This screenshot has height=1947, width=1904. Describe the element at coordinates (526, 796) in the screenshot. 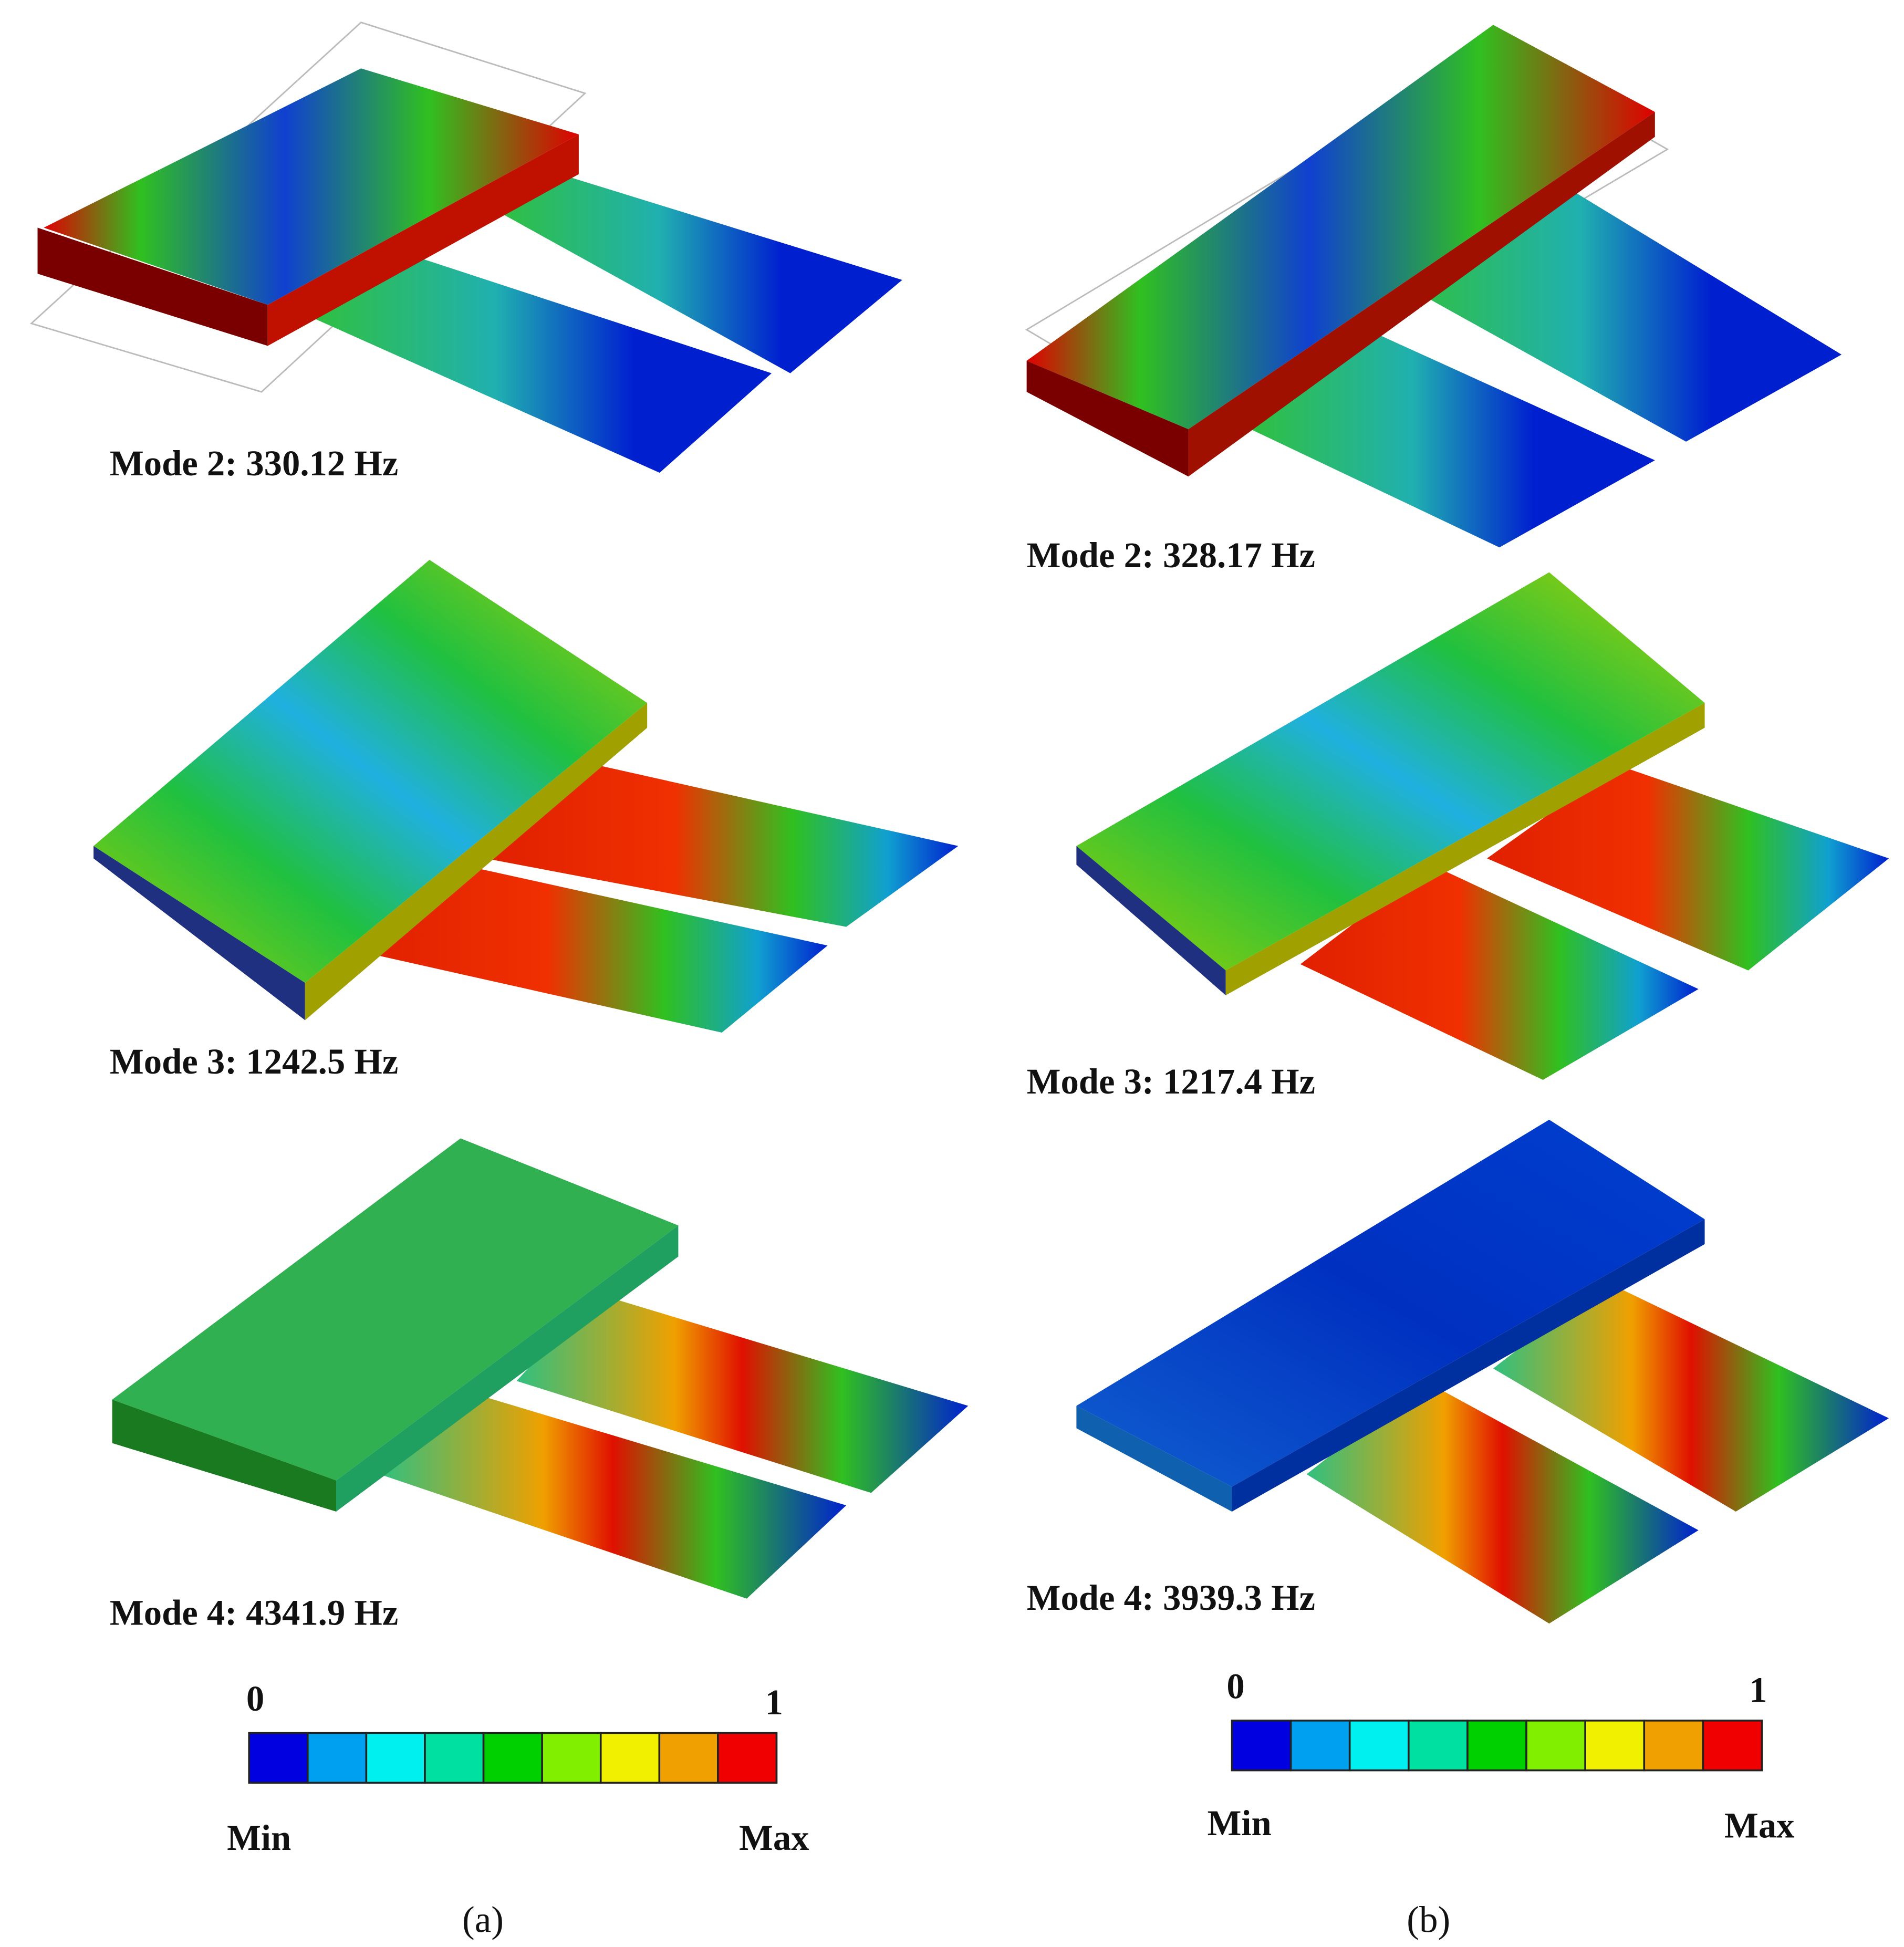

I see `mode-shape-a3` at that location.